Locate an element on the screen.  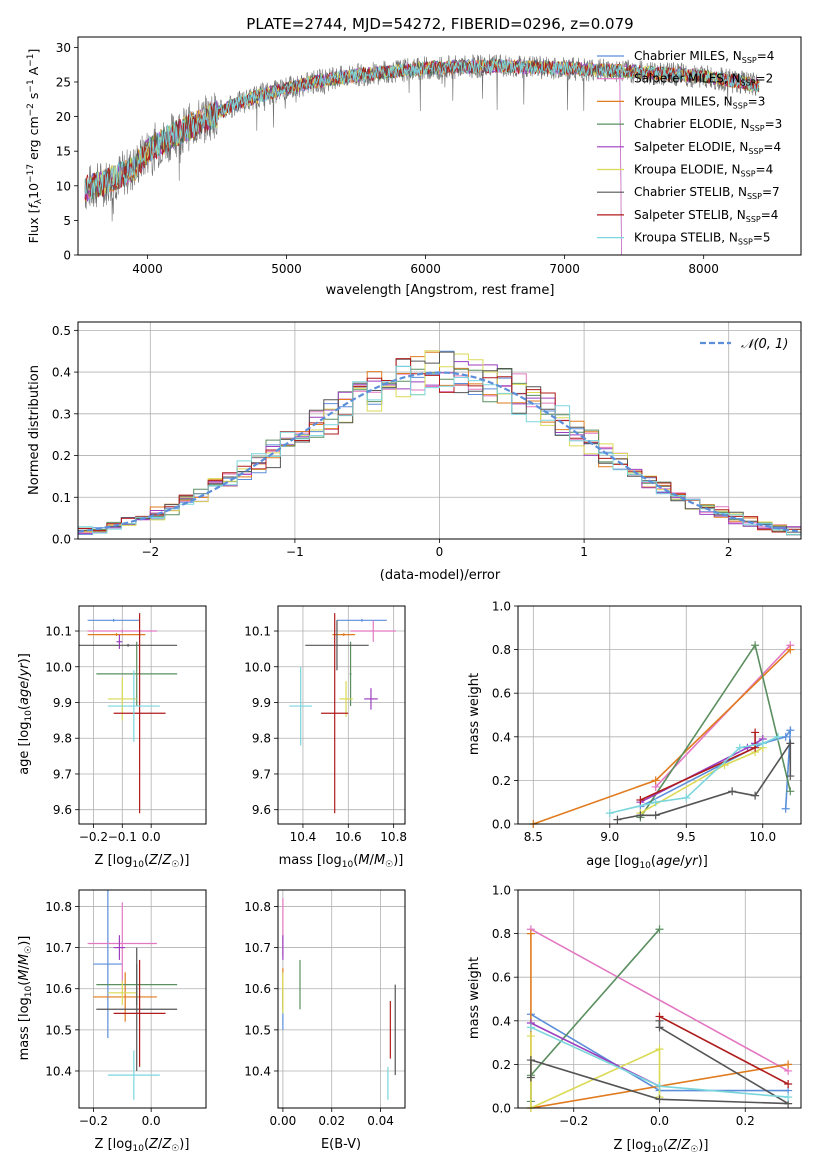
age-vs-mass-xlabel: mass [log10(M/M☉)] is located at coordinates (341, 861).